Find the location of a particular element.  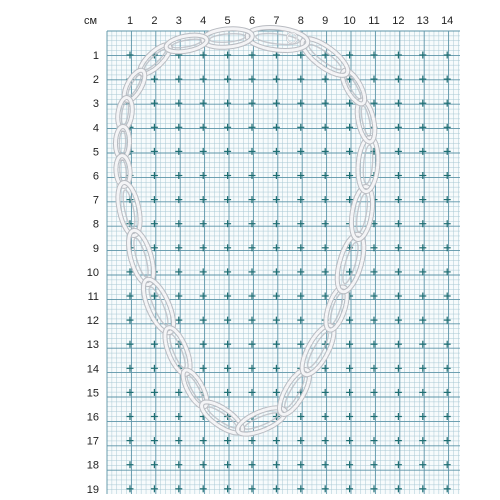

y-tick-label: 15 is located at coordinates (93, 393).